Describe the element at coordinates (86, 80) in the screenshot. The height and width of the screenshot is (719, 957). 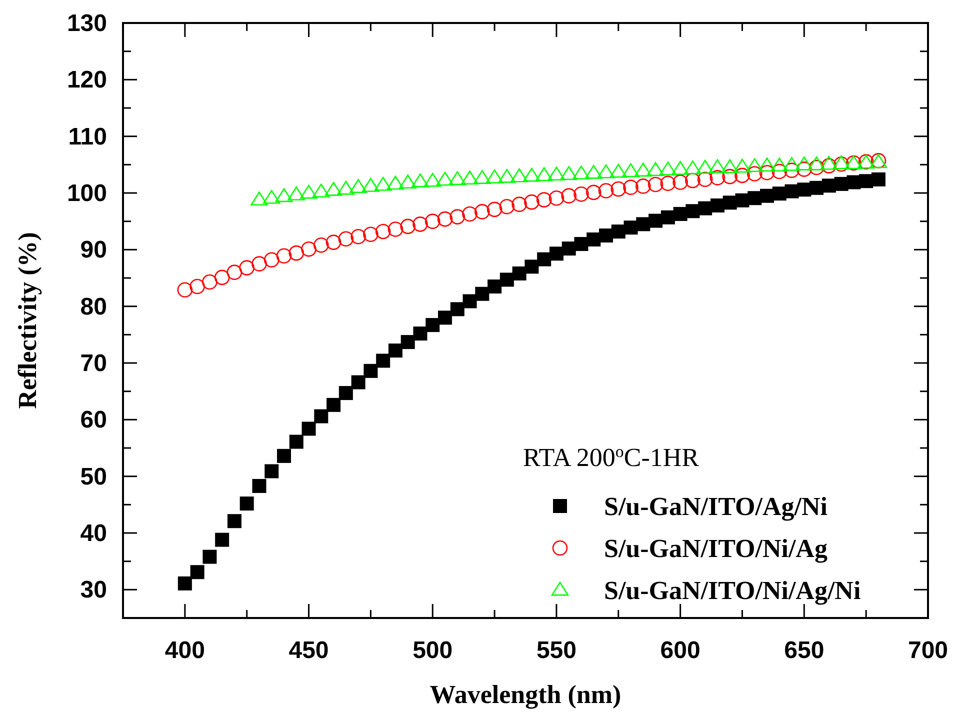
I see `y-tick-label: 120` at that location.